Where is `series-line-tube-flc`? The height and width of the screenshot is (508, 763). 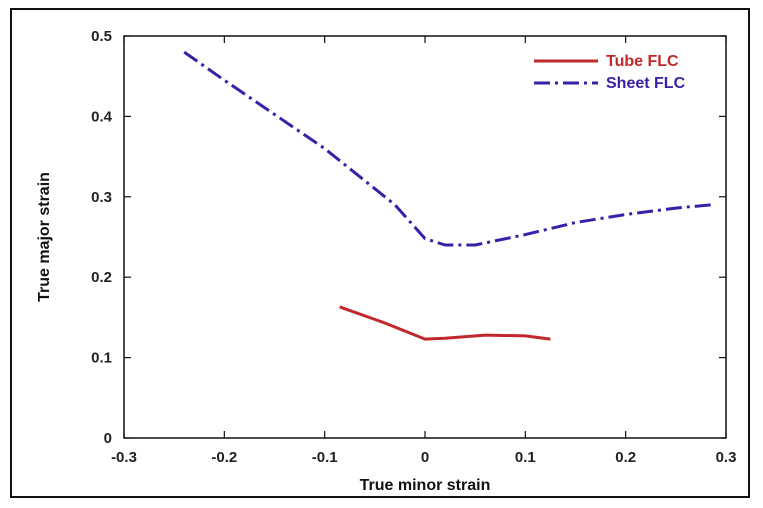
series-line-tube-flc is located at coordinates (445, 323).